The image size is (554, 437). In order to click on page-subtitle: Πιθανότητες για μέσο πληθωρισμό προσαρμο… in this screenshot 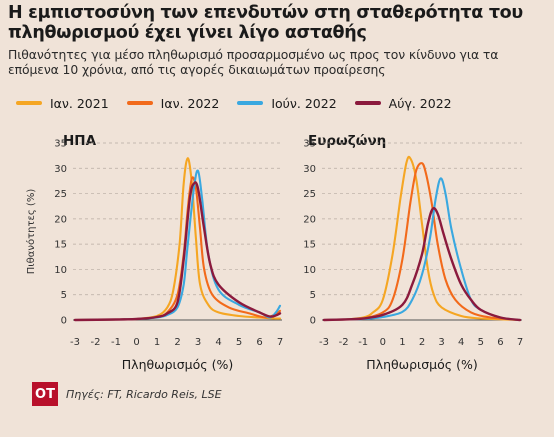, I will do `click(253, 62)`.